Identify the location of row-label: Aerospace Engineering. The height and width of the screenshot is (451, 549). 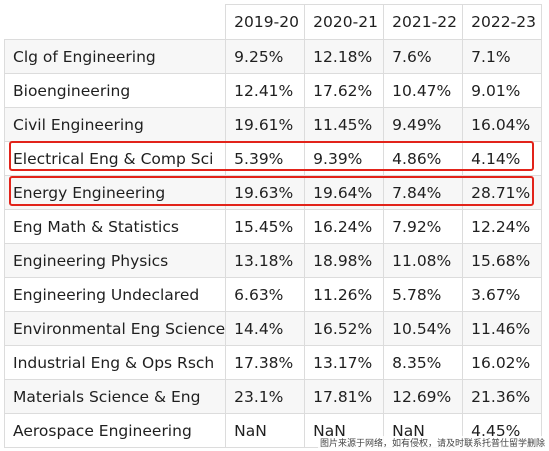
(115, 430).